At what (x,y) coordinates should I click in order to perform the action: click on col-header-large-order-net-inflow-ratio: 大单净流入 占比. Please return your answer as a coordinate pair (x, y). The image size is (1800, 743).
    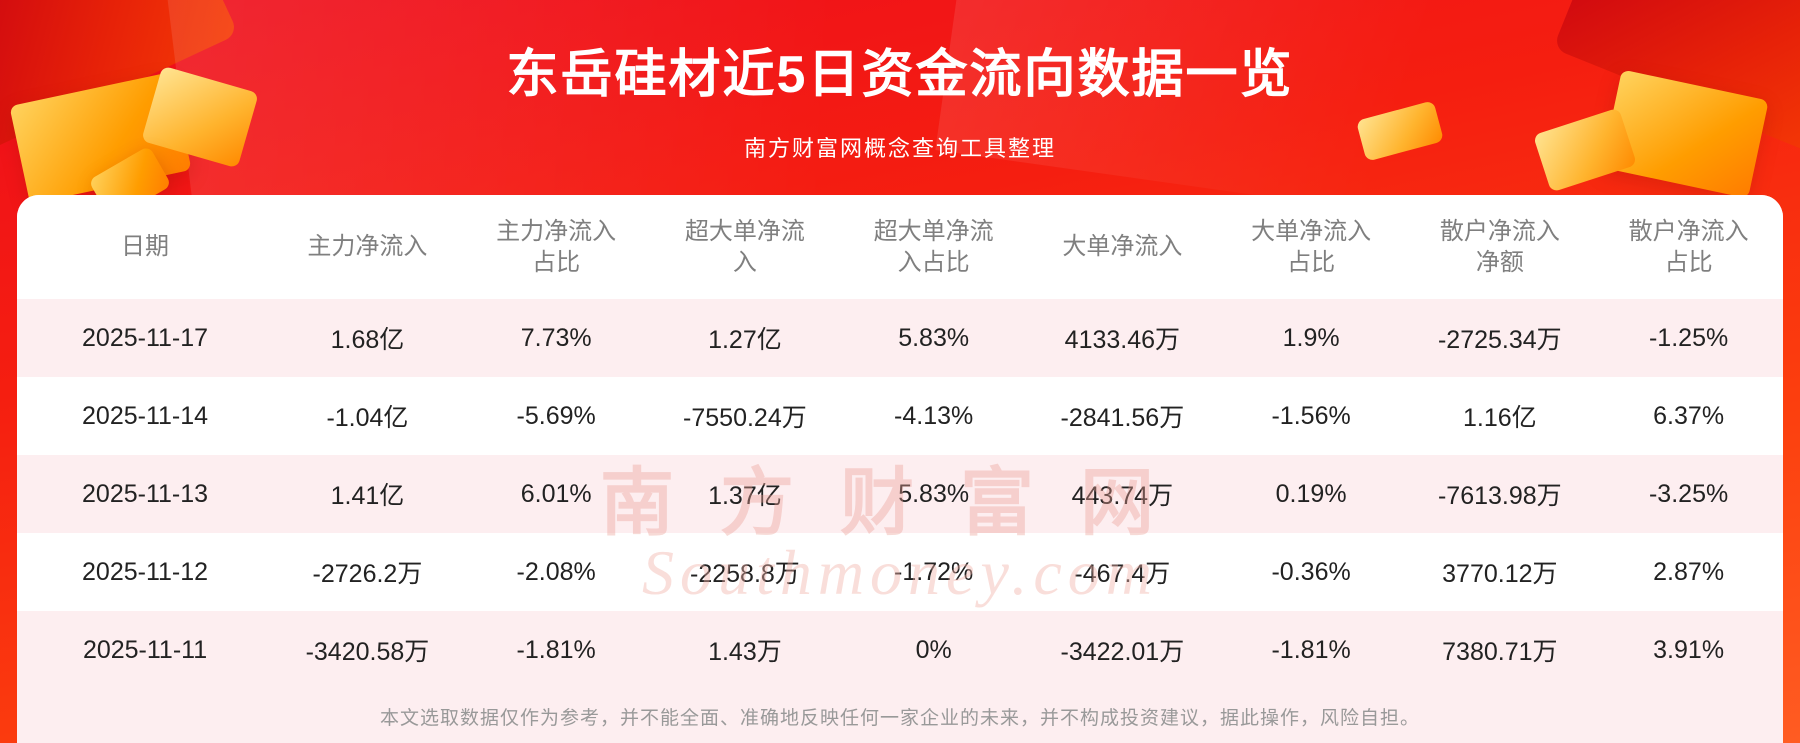
    Looking at the image, I should click on (1311, 247).